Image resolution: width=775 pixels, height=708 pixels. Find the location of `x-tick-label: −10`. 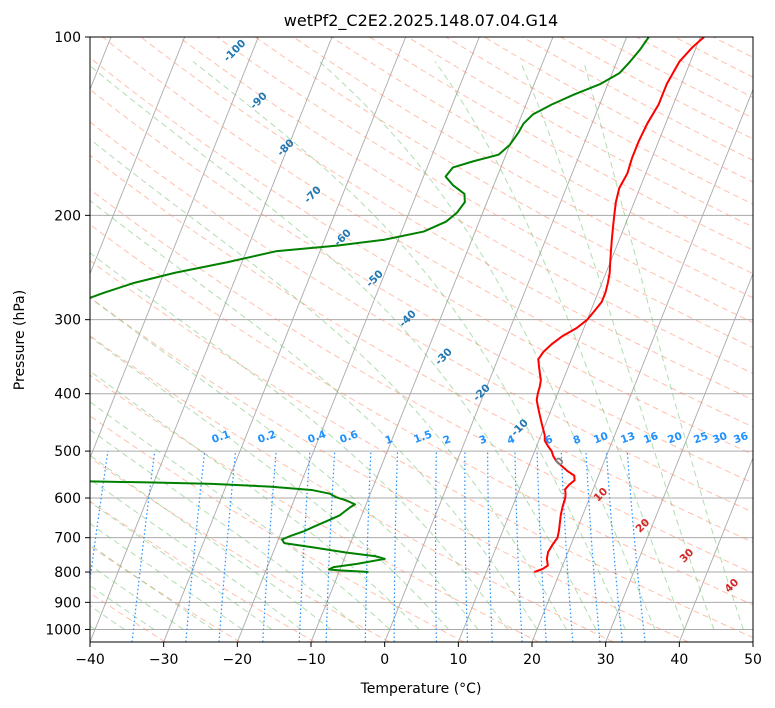

x-tick-label: −10 is located at coordinates (311, 660).